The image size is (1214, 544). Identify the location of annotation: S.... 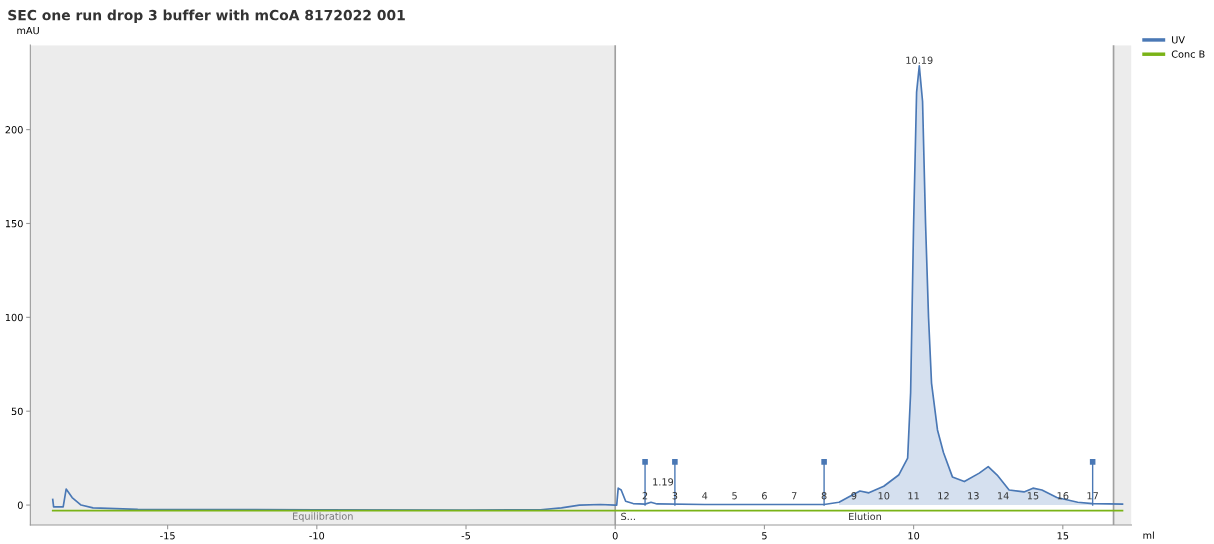
(628, 516).